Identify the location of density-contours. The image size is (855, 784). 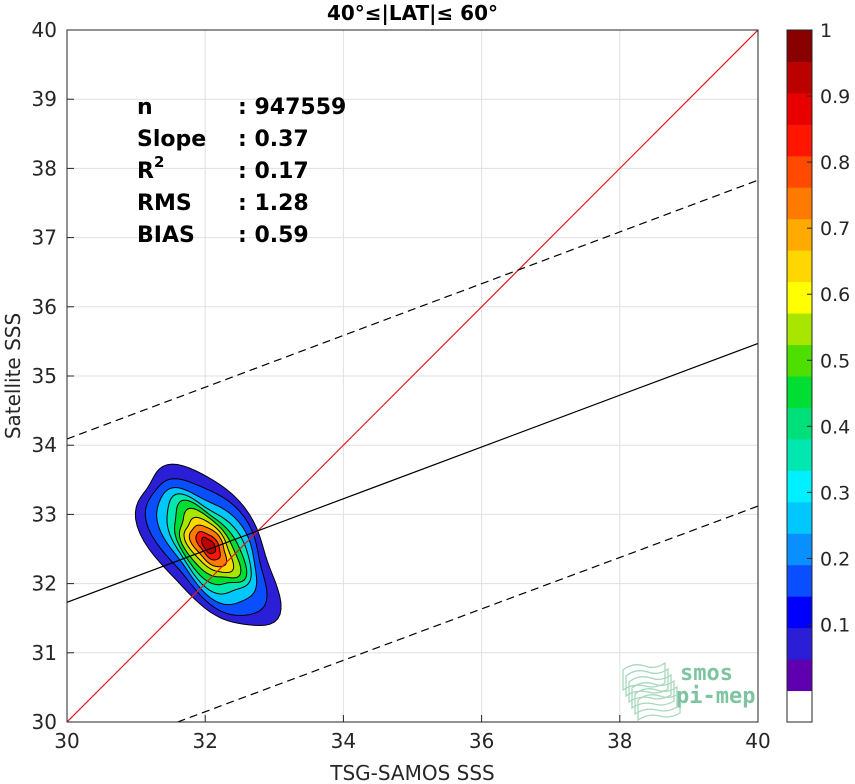
(208, 545).